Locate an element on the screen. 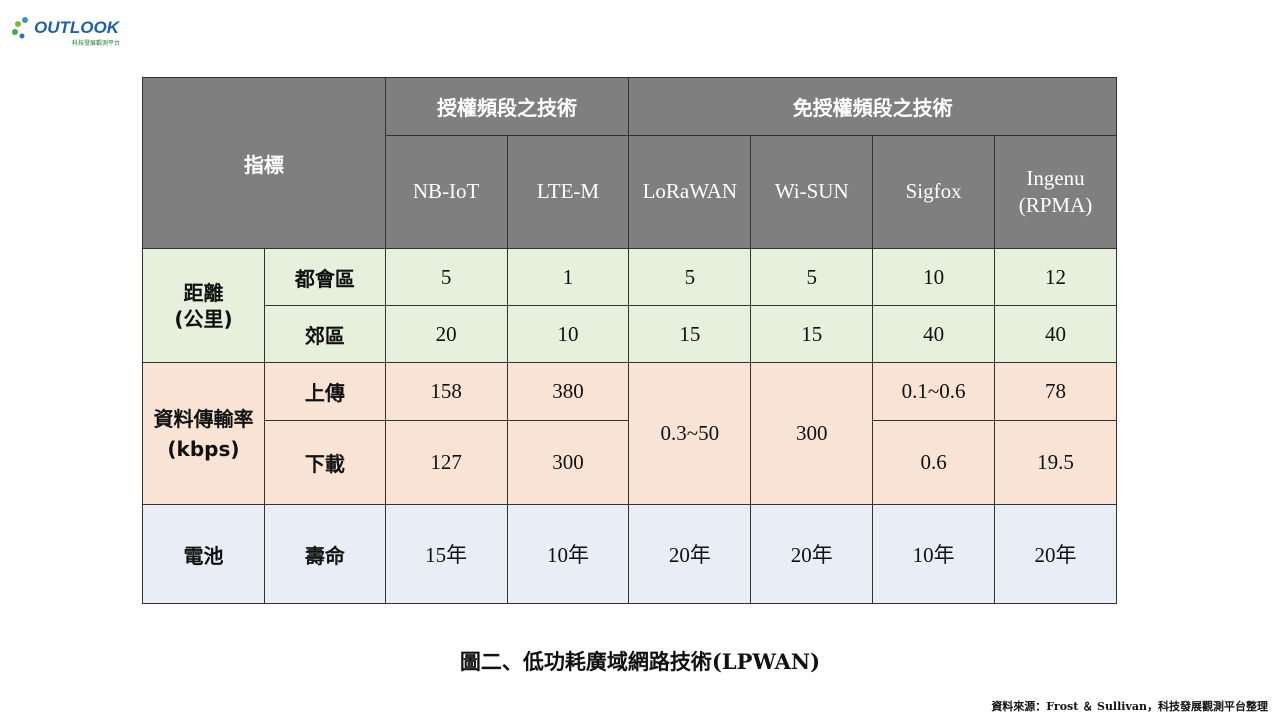 Image resolution: width=1280 pixels, height=720 pixels. urban-label: 都會區 is located at coordinates (324, 277).